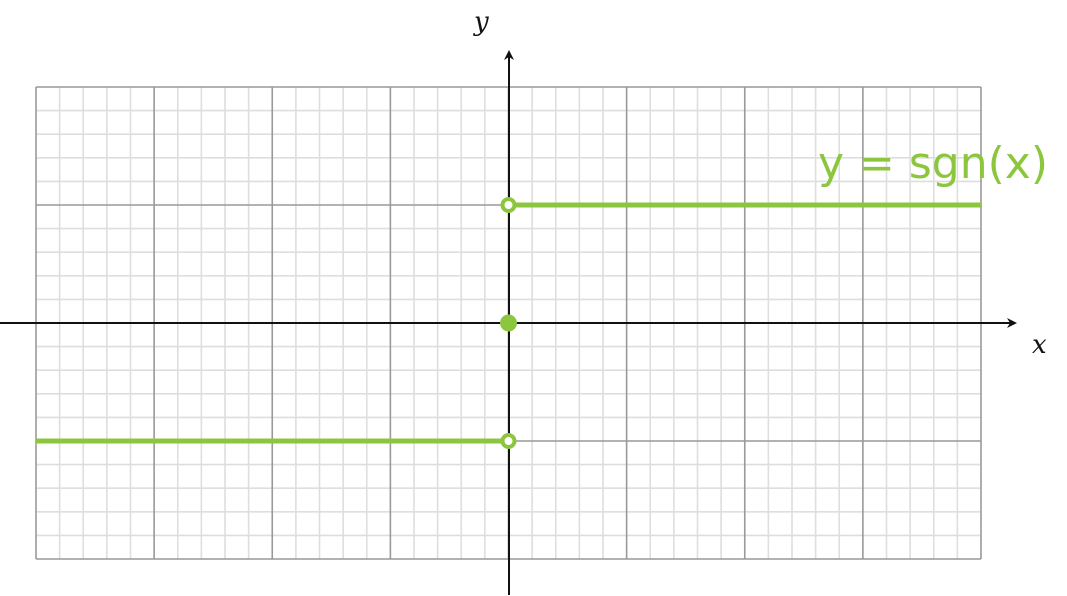  I want to click on y-axis-label: y, so click(481, 22).